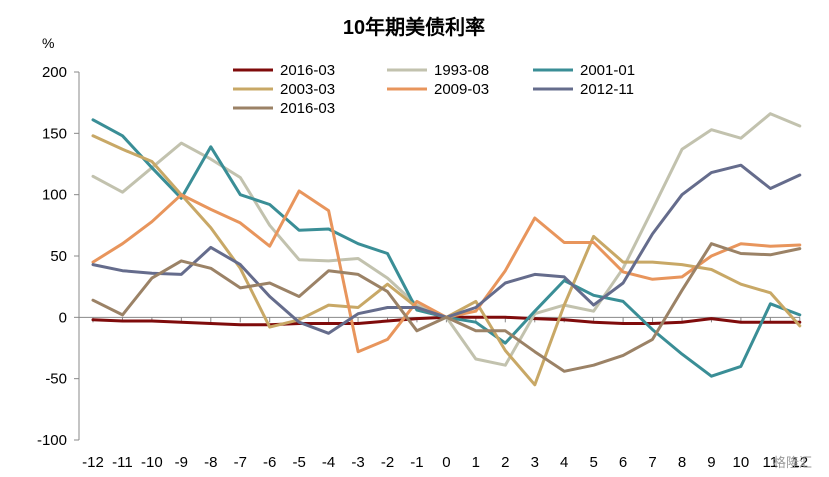 This screenshot has width=829, height=477. I want to click on y-tick-label: 200, so click(54, 72).